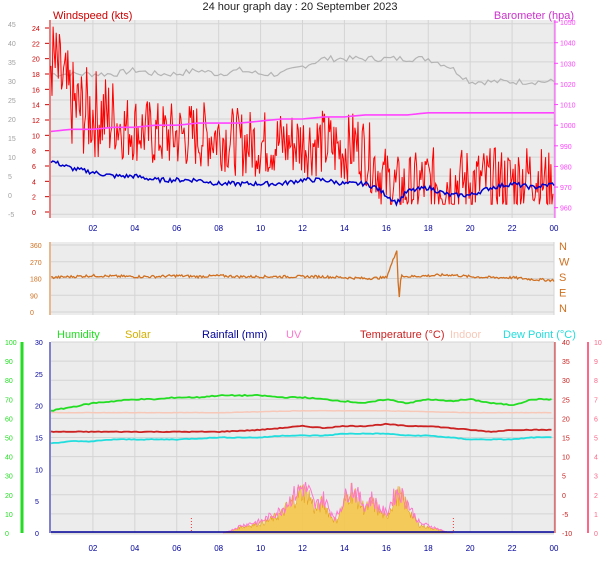  What do you see at coordinates (568, 85) in the screenshot?
I see `baro-axis-tick-label: 1020` at bounding box center [568, 85].